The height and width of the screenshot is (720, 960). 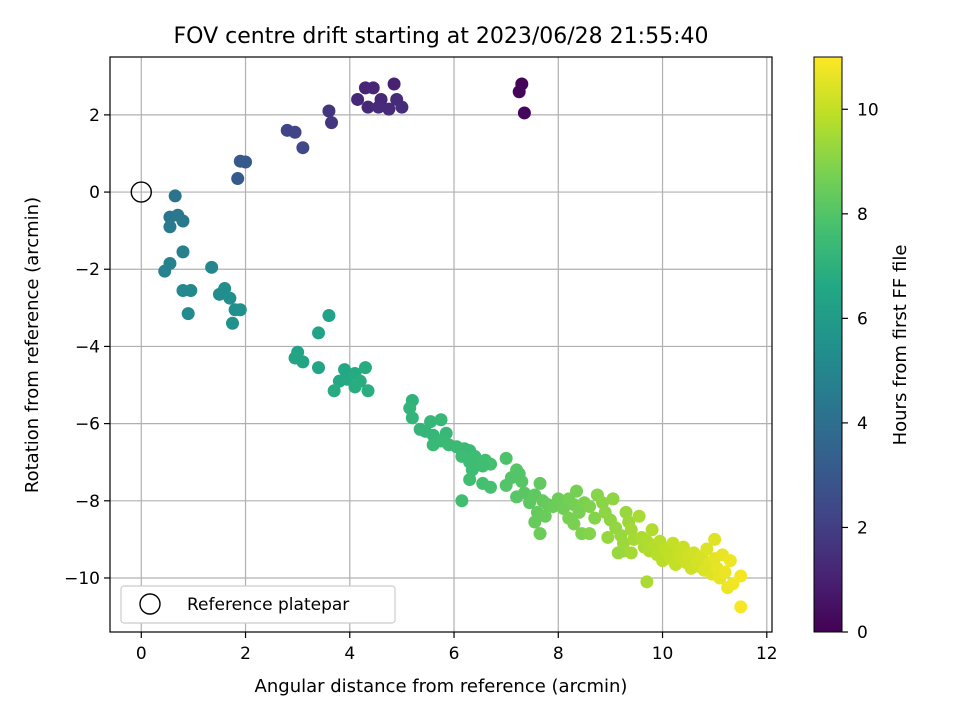 I want to click on reference-point, so click(x=141, y=192).